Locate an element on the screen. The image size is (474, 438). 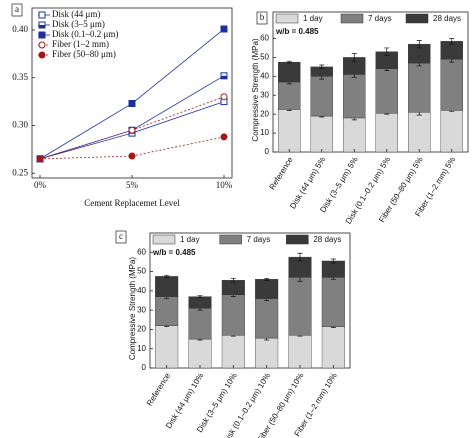
y-tick-label: 0.25 is located at coordinates (20, 172).